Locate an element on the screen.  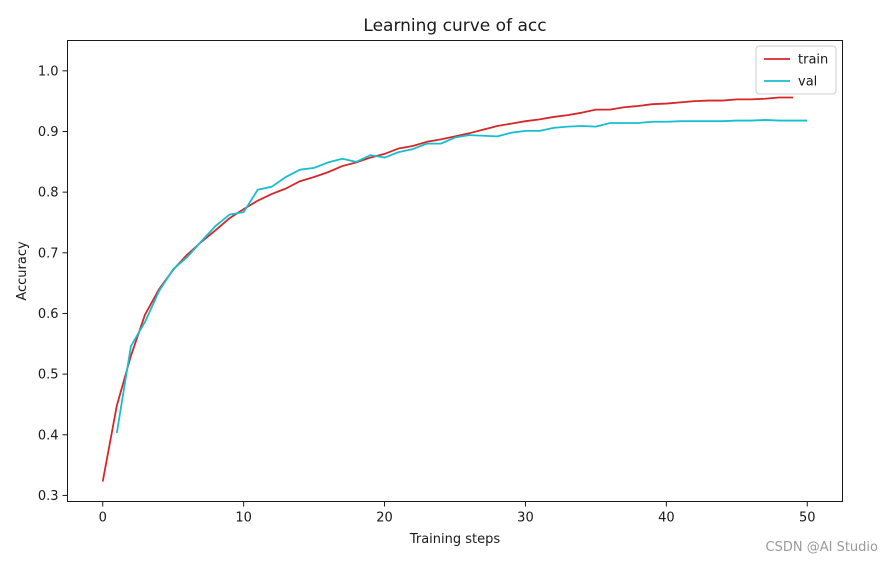
x-tick-label: 10 is located at coordinates (243, 518).